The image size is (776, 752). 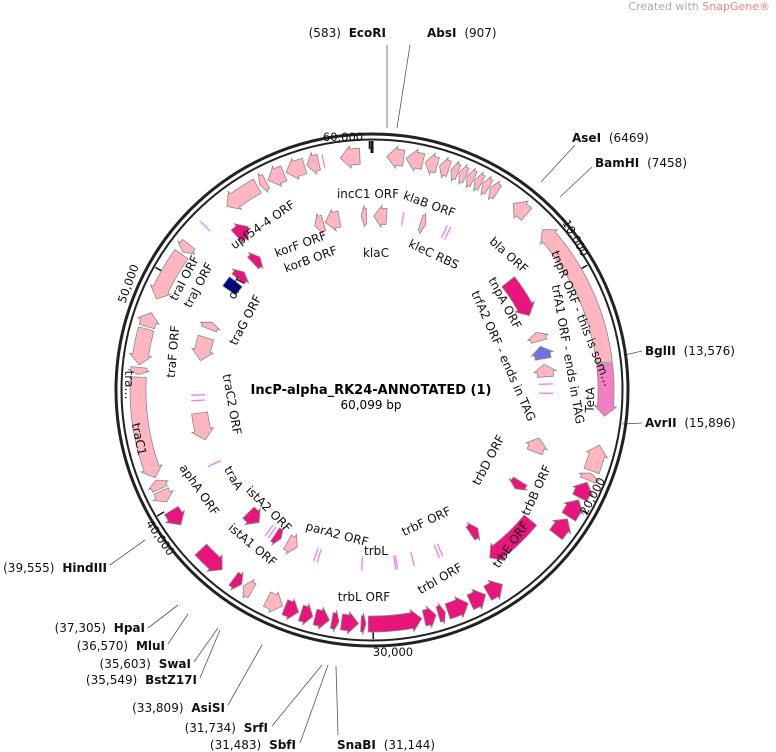 I want to click on site-AsiSI: (33,809) AsiSI, so click(x=178, y=708).